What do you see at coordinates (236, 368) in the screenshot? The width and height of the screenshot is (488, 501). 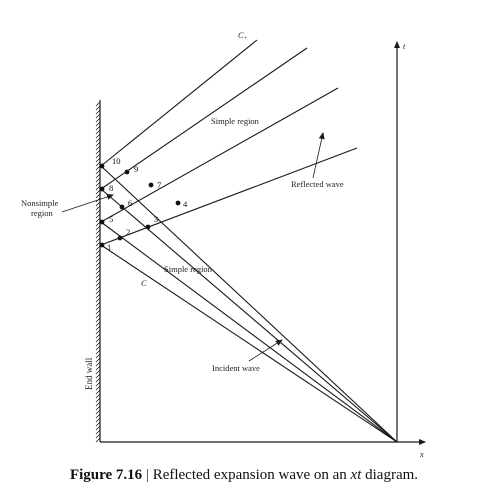 I see `incident-wave-label: Incident wave` at bounding box center [236, 368].